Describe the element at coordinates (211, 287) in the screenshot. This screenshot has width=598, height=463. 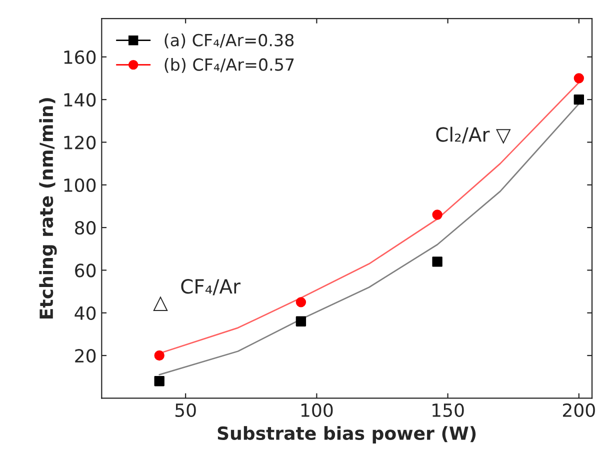
I see `annotation: CF₄/Ar` at that location.